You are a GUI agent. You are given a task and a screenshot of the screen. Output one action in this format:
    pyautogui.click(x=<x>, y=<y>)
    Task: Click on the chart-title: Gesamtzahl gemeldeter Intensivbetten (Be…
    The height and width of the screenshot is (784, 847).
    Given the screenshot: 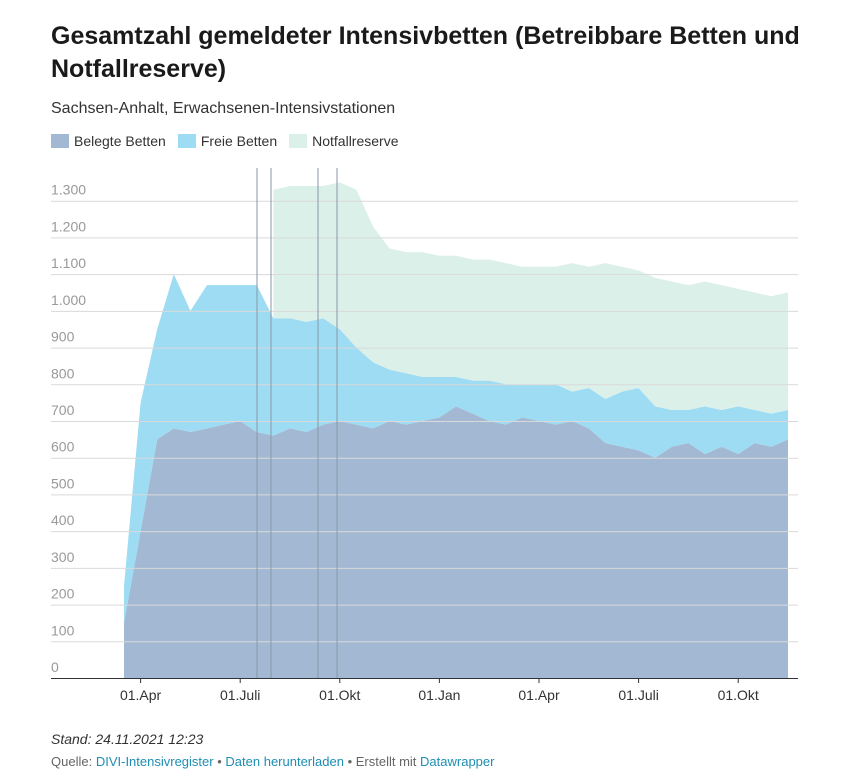 What is the action you would take?
    pyautogui.click(x=425, y=52)
    